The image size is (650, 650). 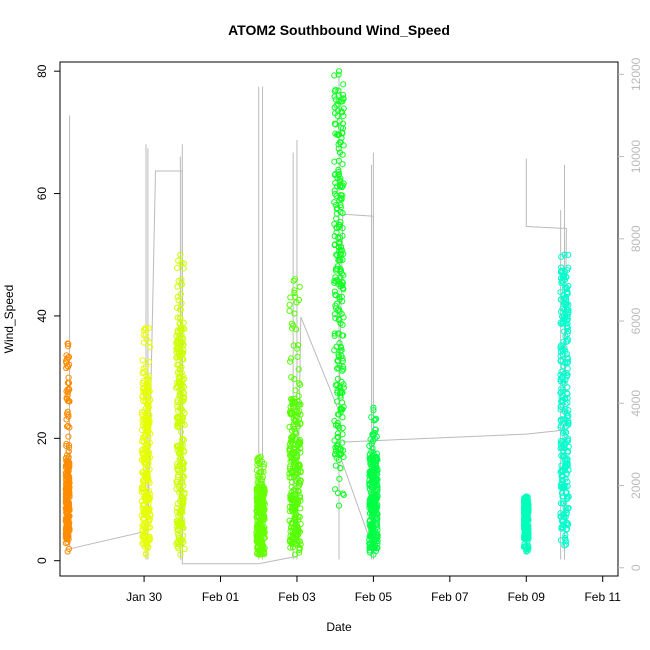 I want to click on x-tick-label: Feb 01, so click(x=221, y=597).